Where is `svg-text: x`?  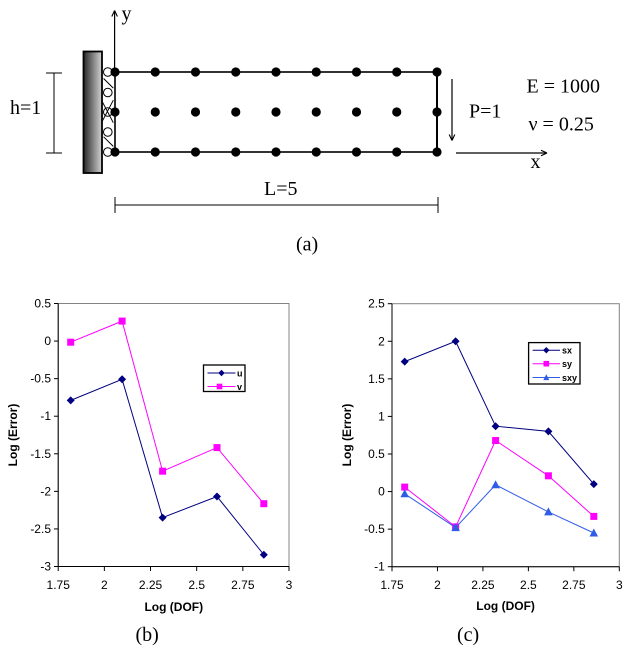 svg-text: x is located at coordinates (536, 162).